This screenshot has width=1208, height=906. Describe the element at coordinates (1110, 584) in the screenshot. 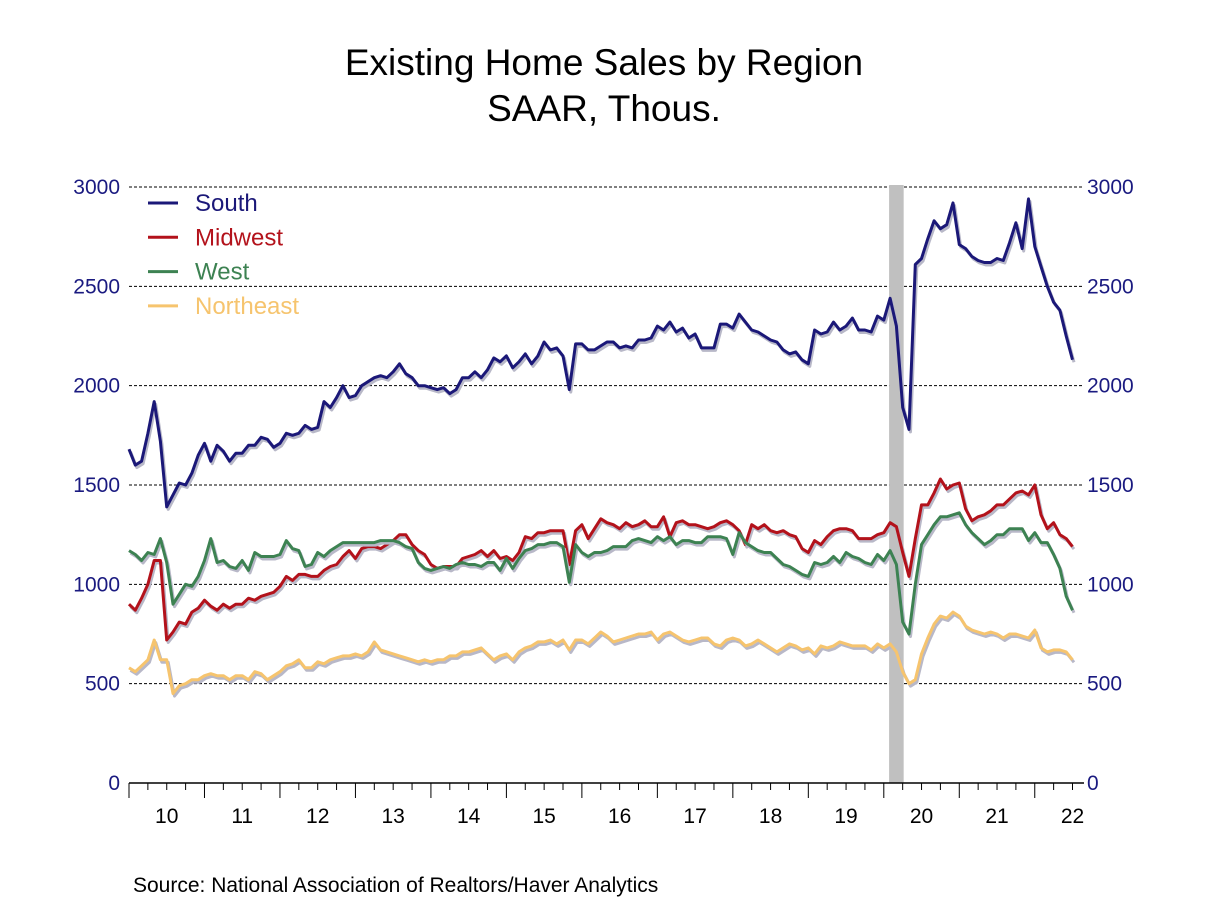

I see `y-tick-label-right: 1000` at that location.